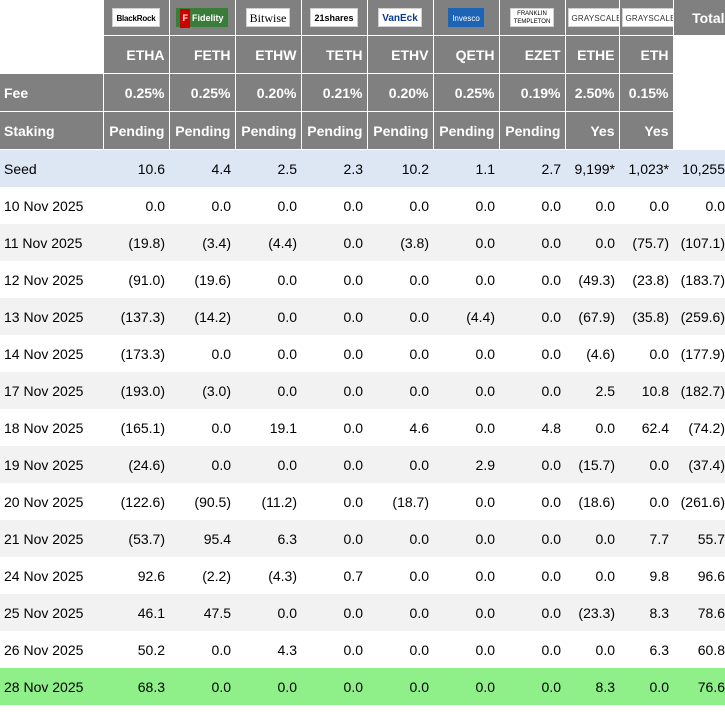 The width and height of the screenshot is (725, 712). What do you see at coordinates (353, 575) in the screenshot?
I see `flow-cell-teth: 0.7` at bounding box center [353, 575].